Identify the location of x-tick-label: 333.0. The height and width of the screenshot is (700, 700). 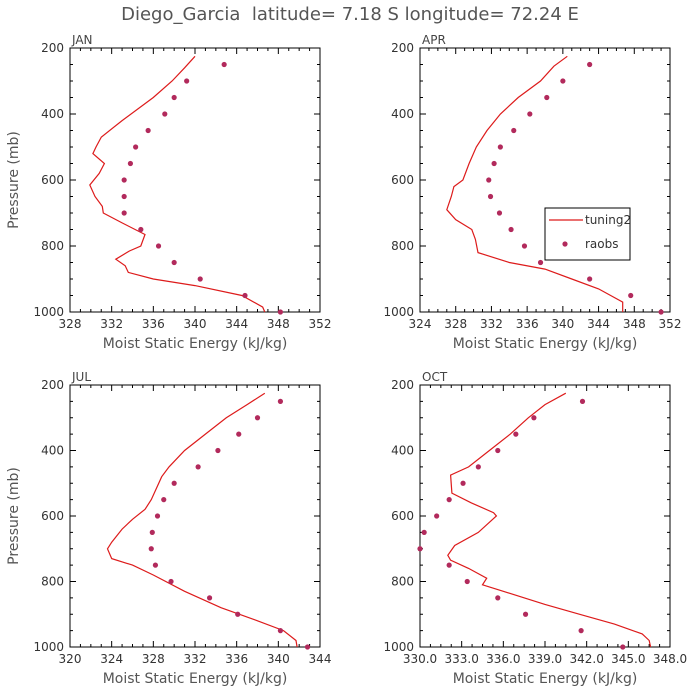
(461, 659).